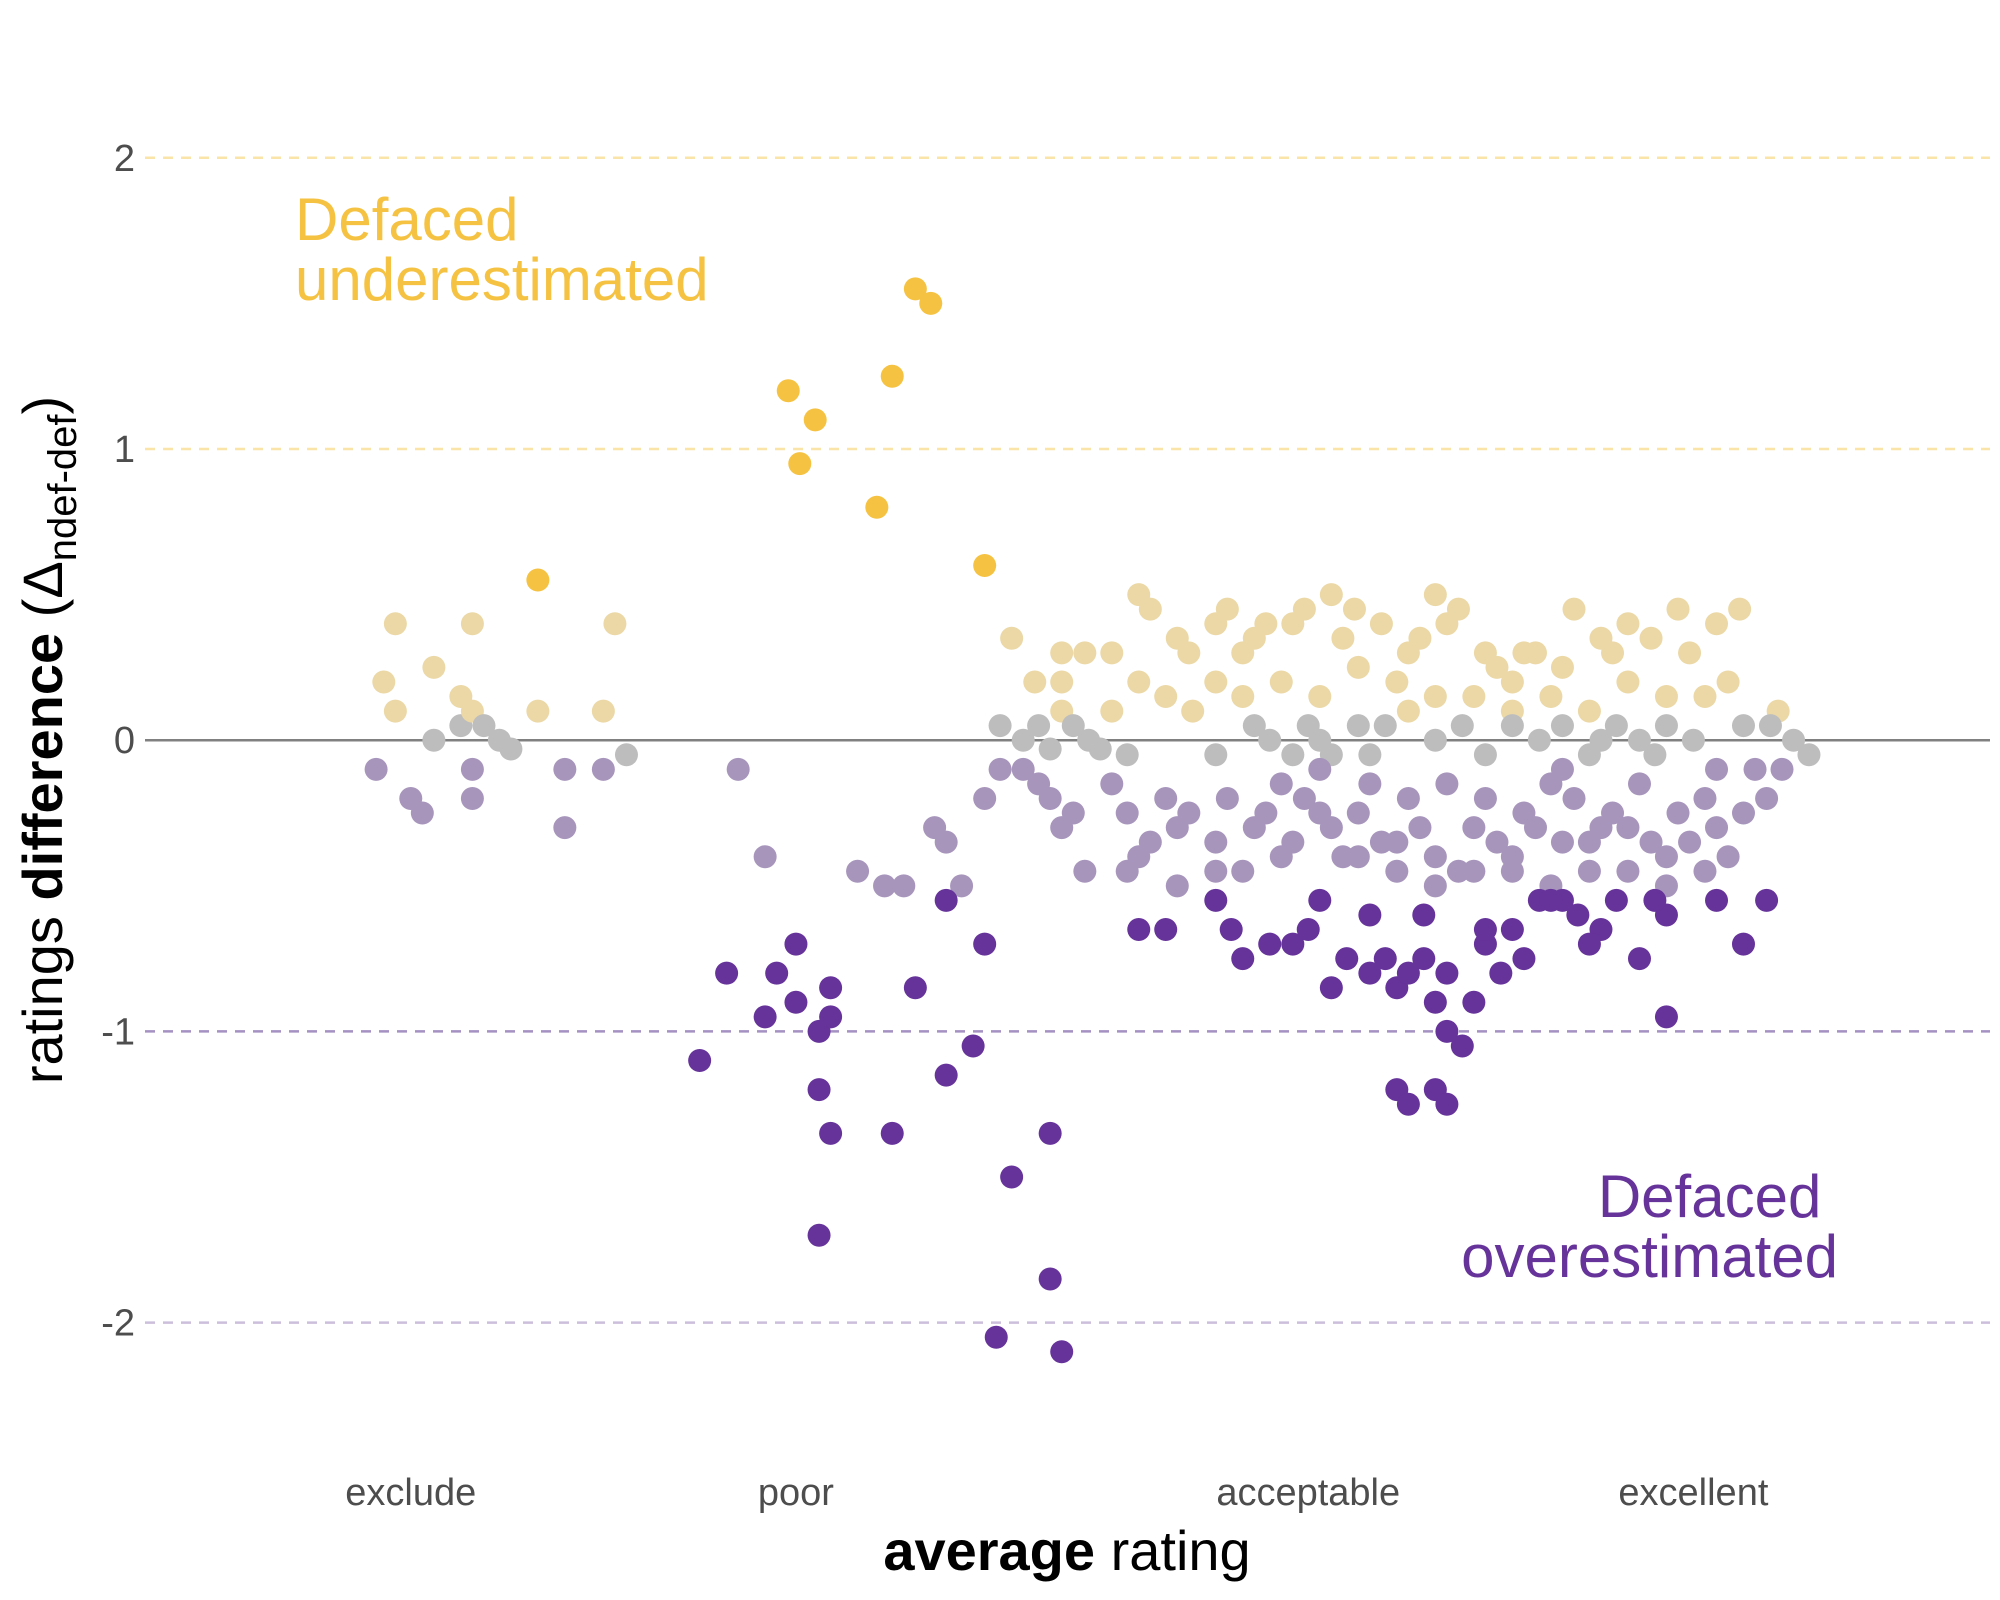 The width and height of the screenshot is (2000, 1600). What do you see at coordinates (1649, 1226) in the screenshot?
I see `annotation-defaced-overestimated: Defaced overestimated` at bounding box center [1649, 1226].